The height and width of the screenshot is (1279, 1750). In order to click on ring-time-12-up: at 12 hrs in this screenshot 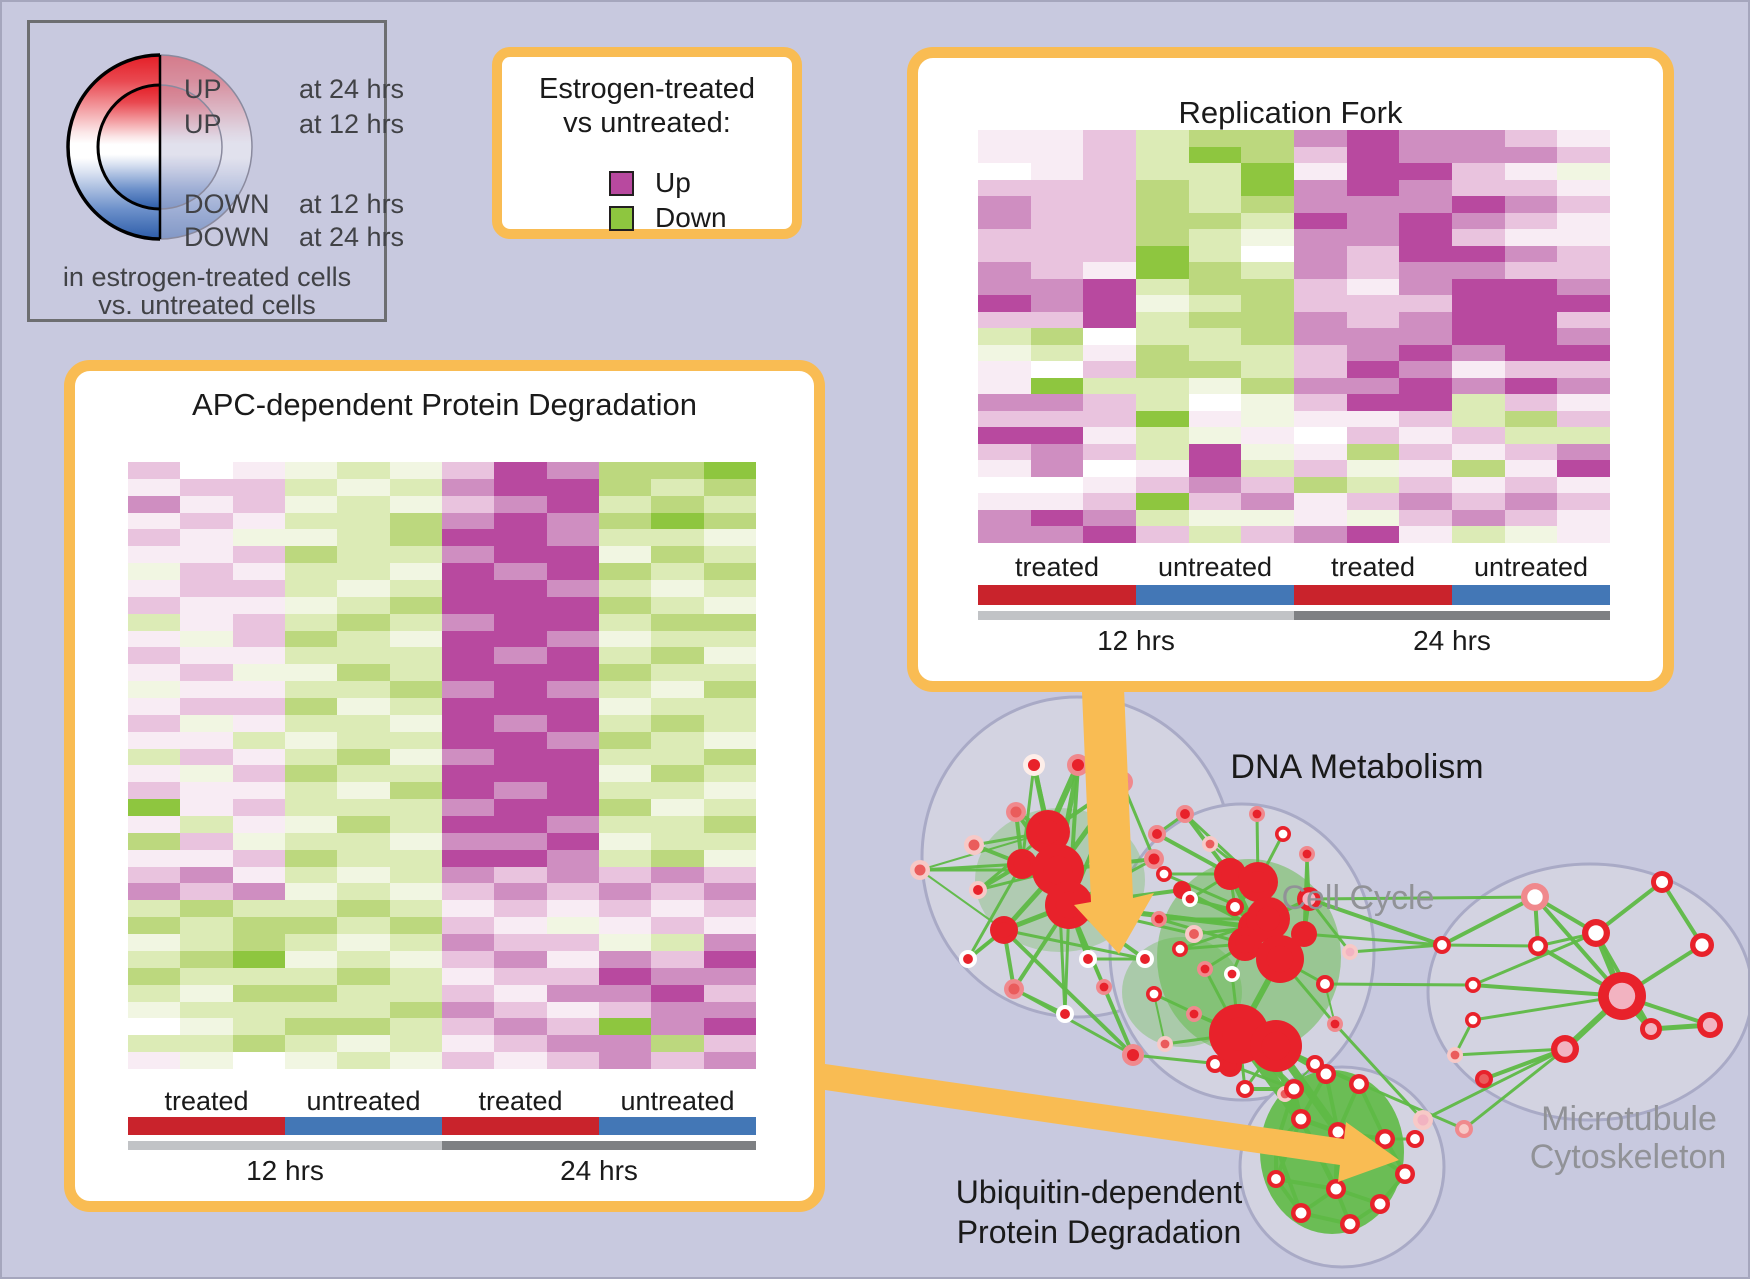, I will do `click(352, 124)`.